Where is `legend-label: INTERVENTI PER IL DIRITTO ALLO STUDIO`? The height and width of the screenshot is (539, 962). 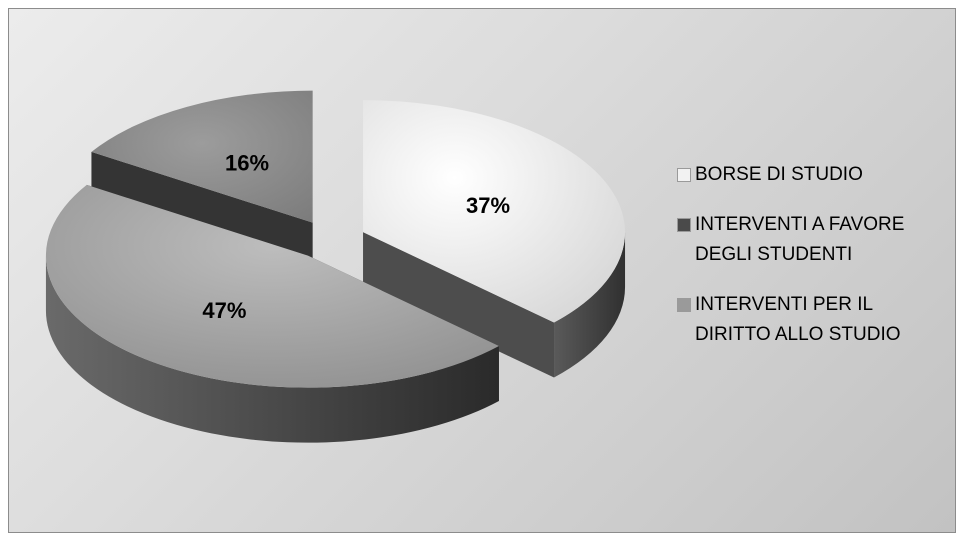
legend-label: INTERVENTI PER IL DIRITTO ALLO STUDIO is located at coordinates (798, 319).